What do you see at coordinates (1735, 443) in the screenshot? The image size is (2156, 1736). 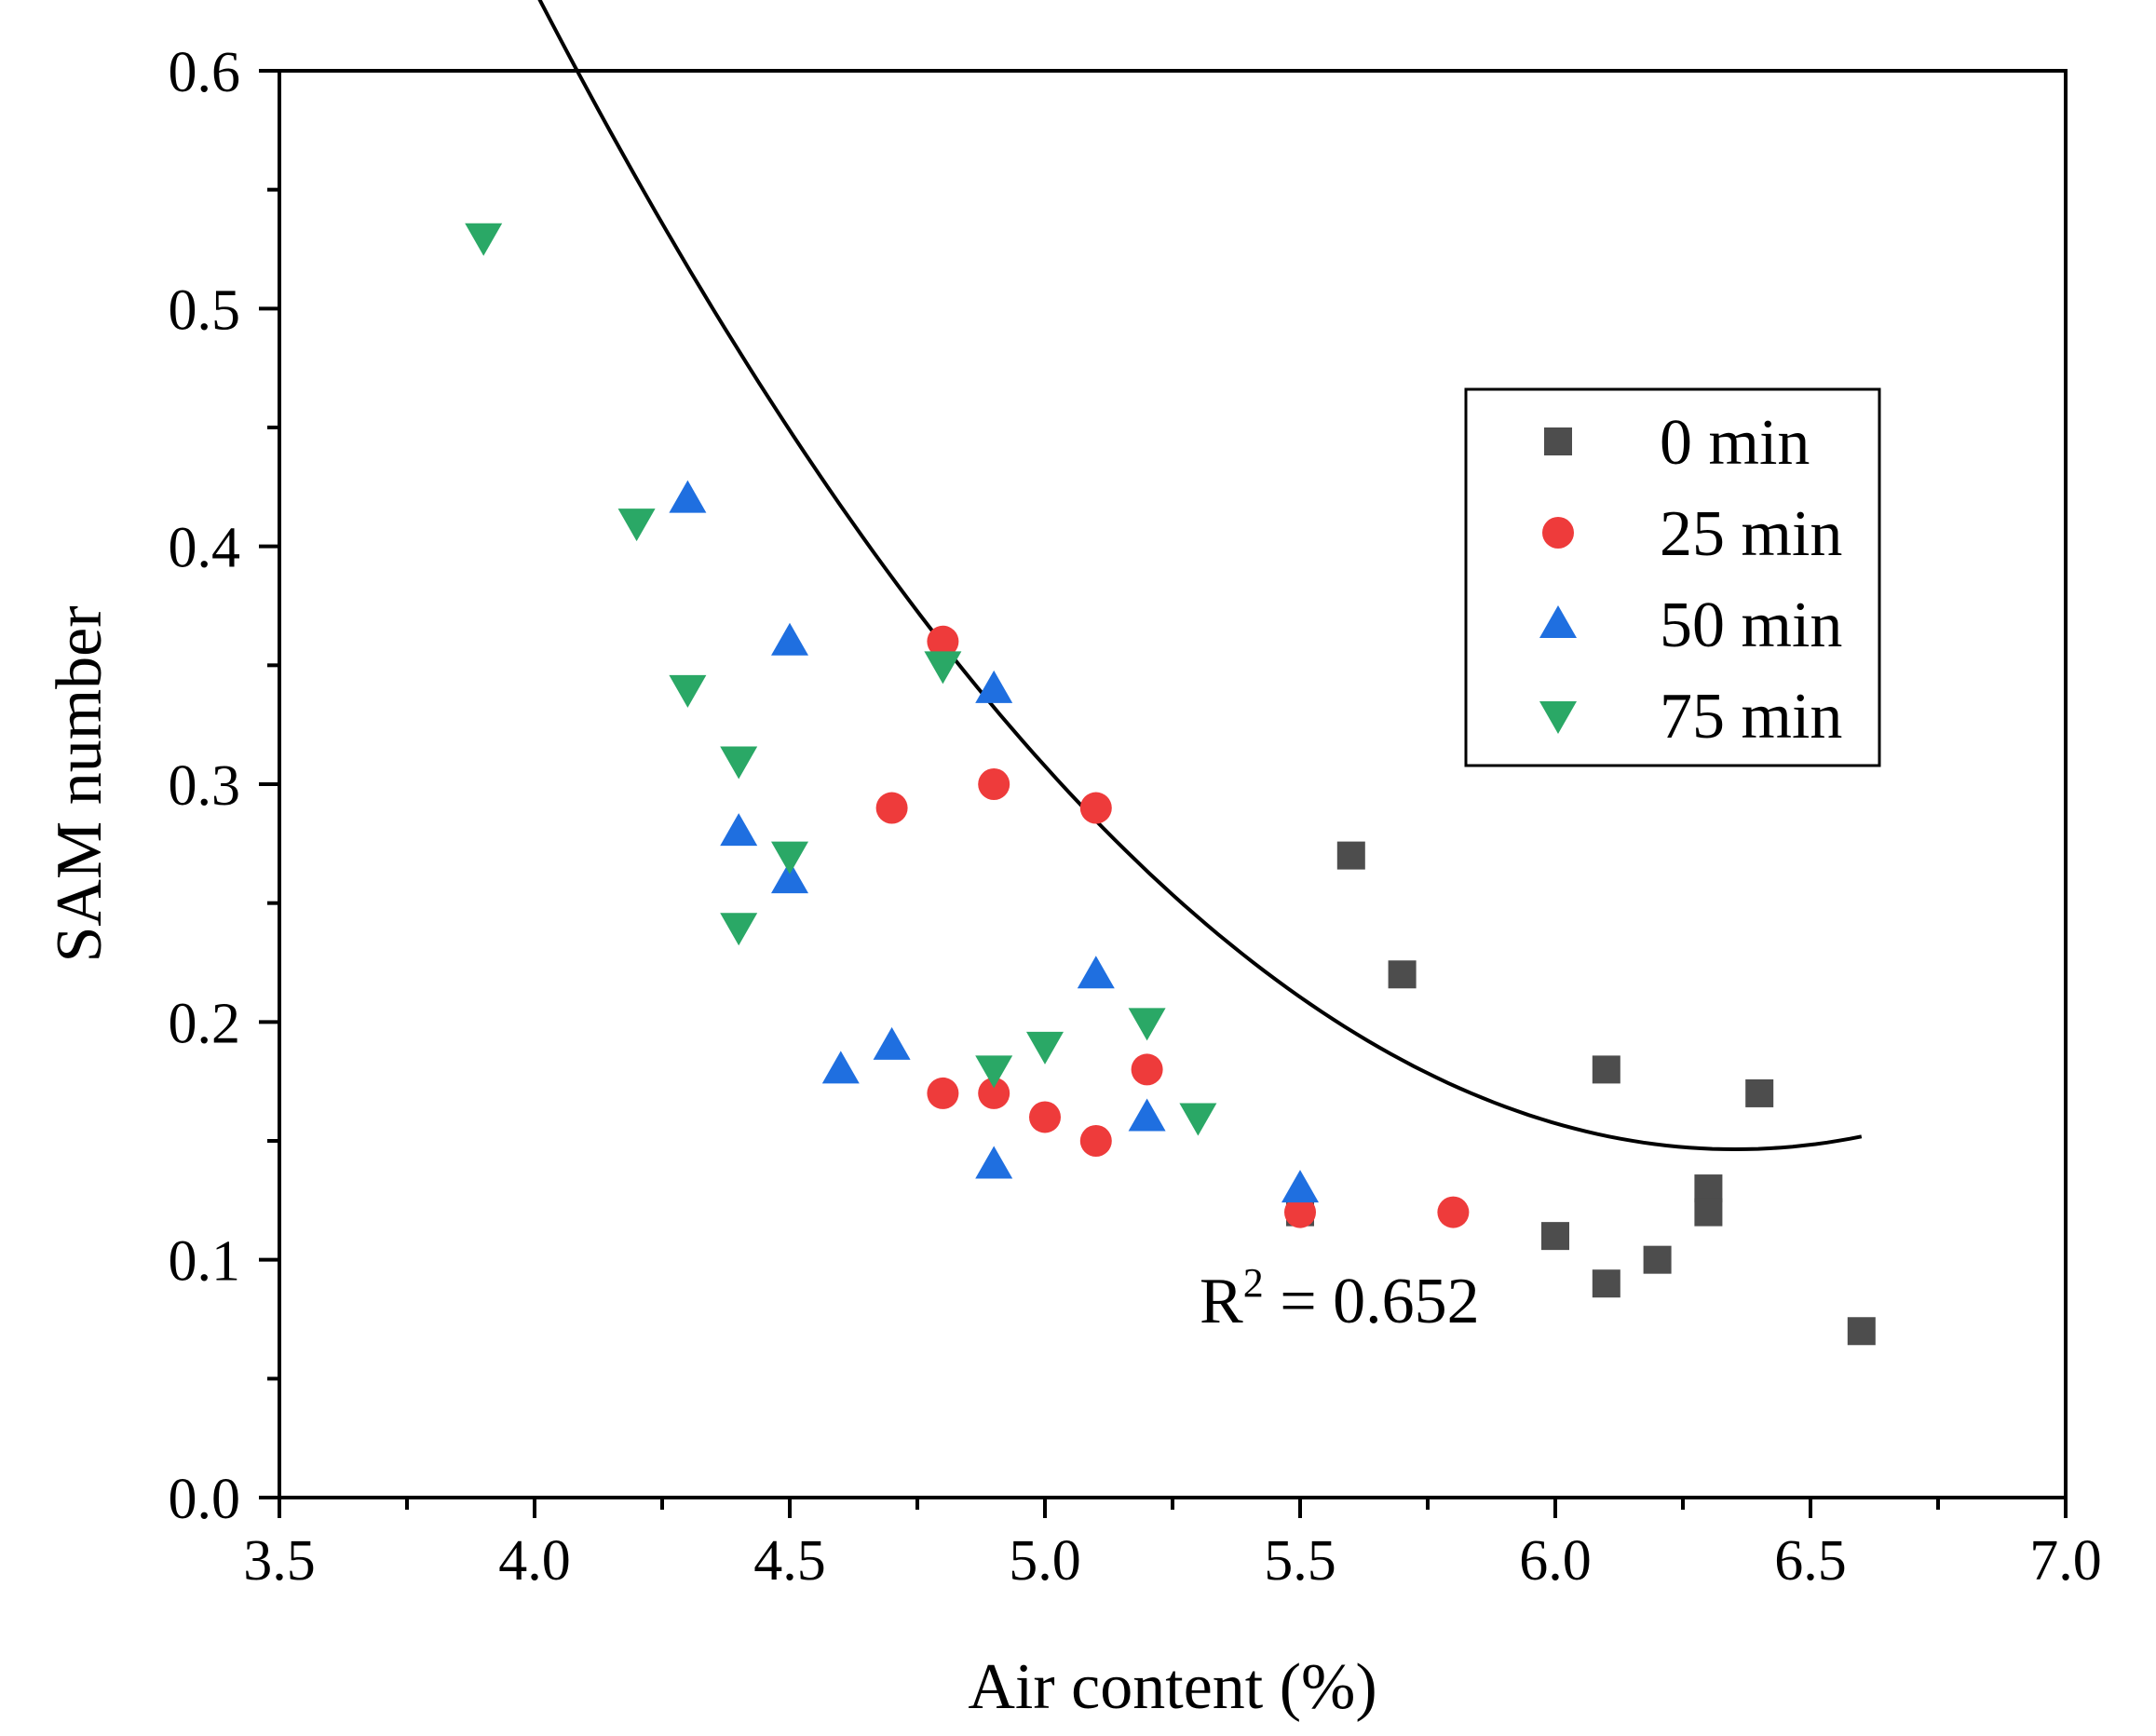 I see `legend-label: 0 min` at bounding box center [1735, 443].